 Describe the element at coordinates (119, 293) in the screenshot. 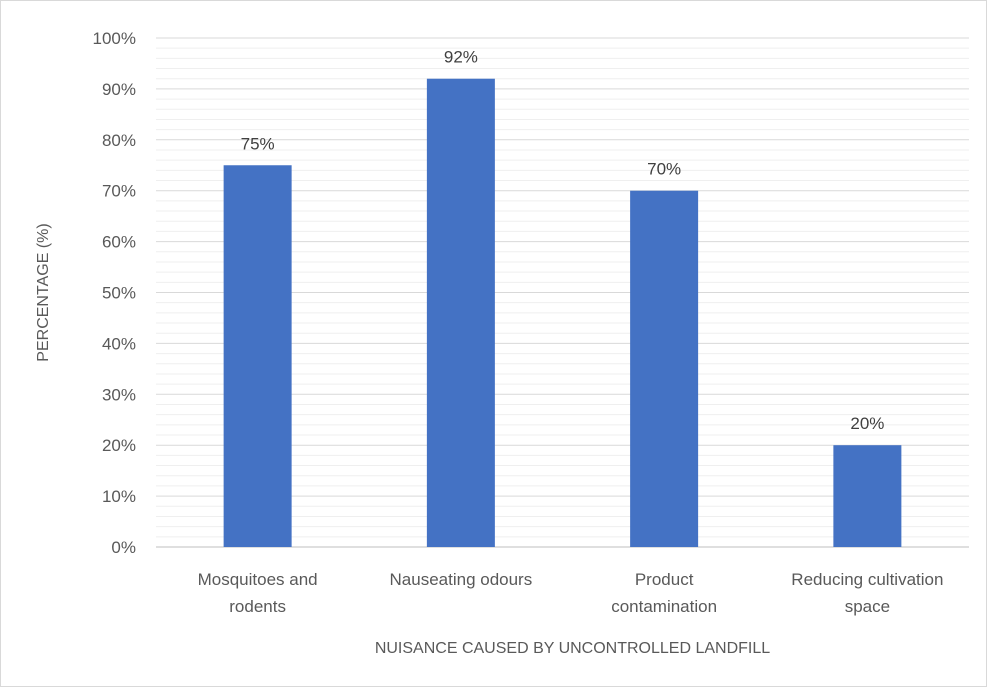

I see `y-tick-label: 50%` at that location.